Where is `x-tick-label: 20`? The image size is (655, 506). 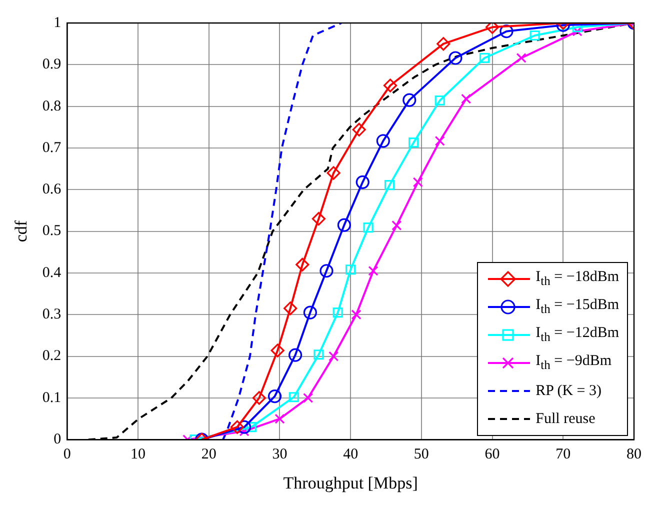 x-tick-label: 20 is located at coordinates (208, 454).